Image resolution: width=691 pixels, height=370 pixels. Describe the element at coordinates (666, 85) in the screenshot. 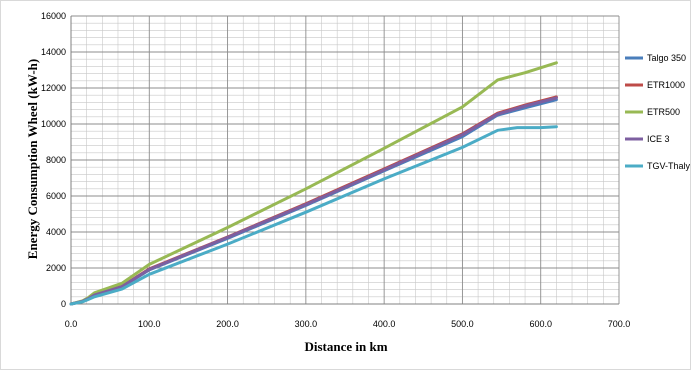

I see `legend-label-2: ETR1000` at that location.